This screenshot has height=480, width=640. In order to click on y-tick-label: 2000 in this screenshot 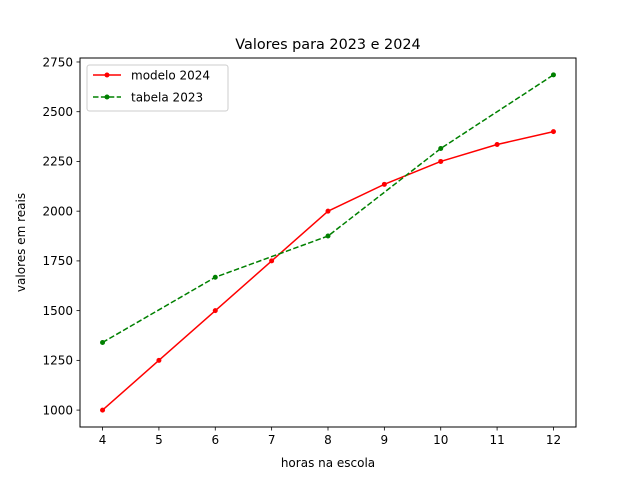, I will do `click(57, 211)`.